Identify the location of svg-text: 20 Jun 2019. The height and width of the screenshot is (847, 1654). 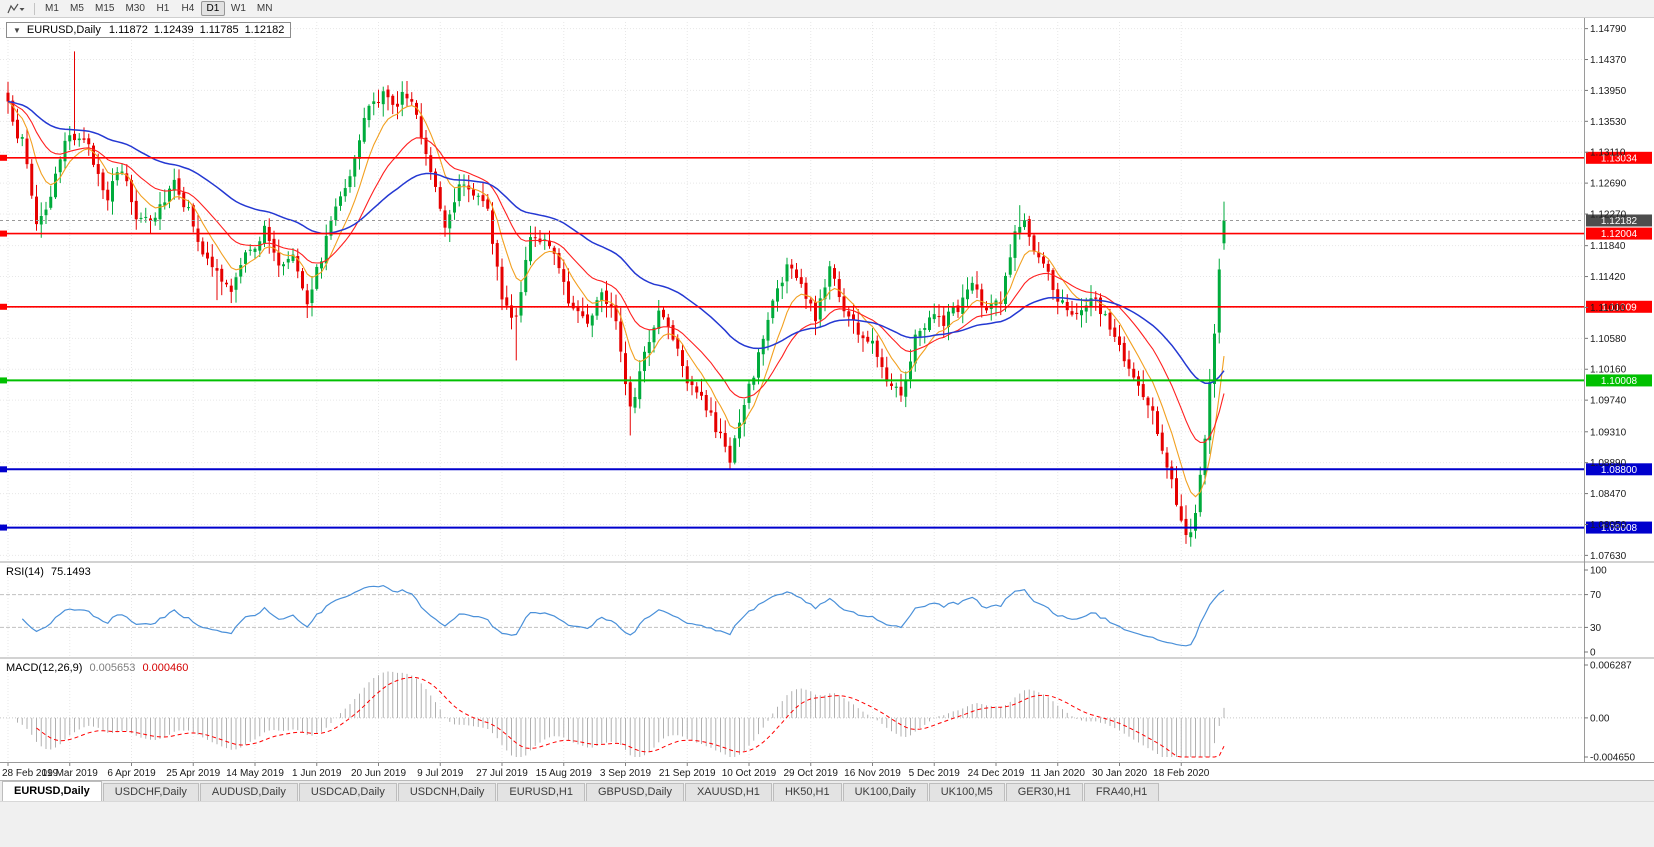
(378, 773).